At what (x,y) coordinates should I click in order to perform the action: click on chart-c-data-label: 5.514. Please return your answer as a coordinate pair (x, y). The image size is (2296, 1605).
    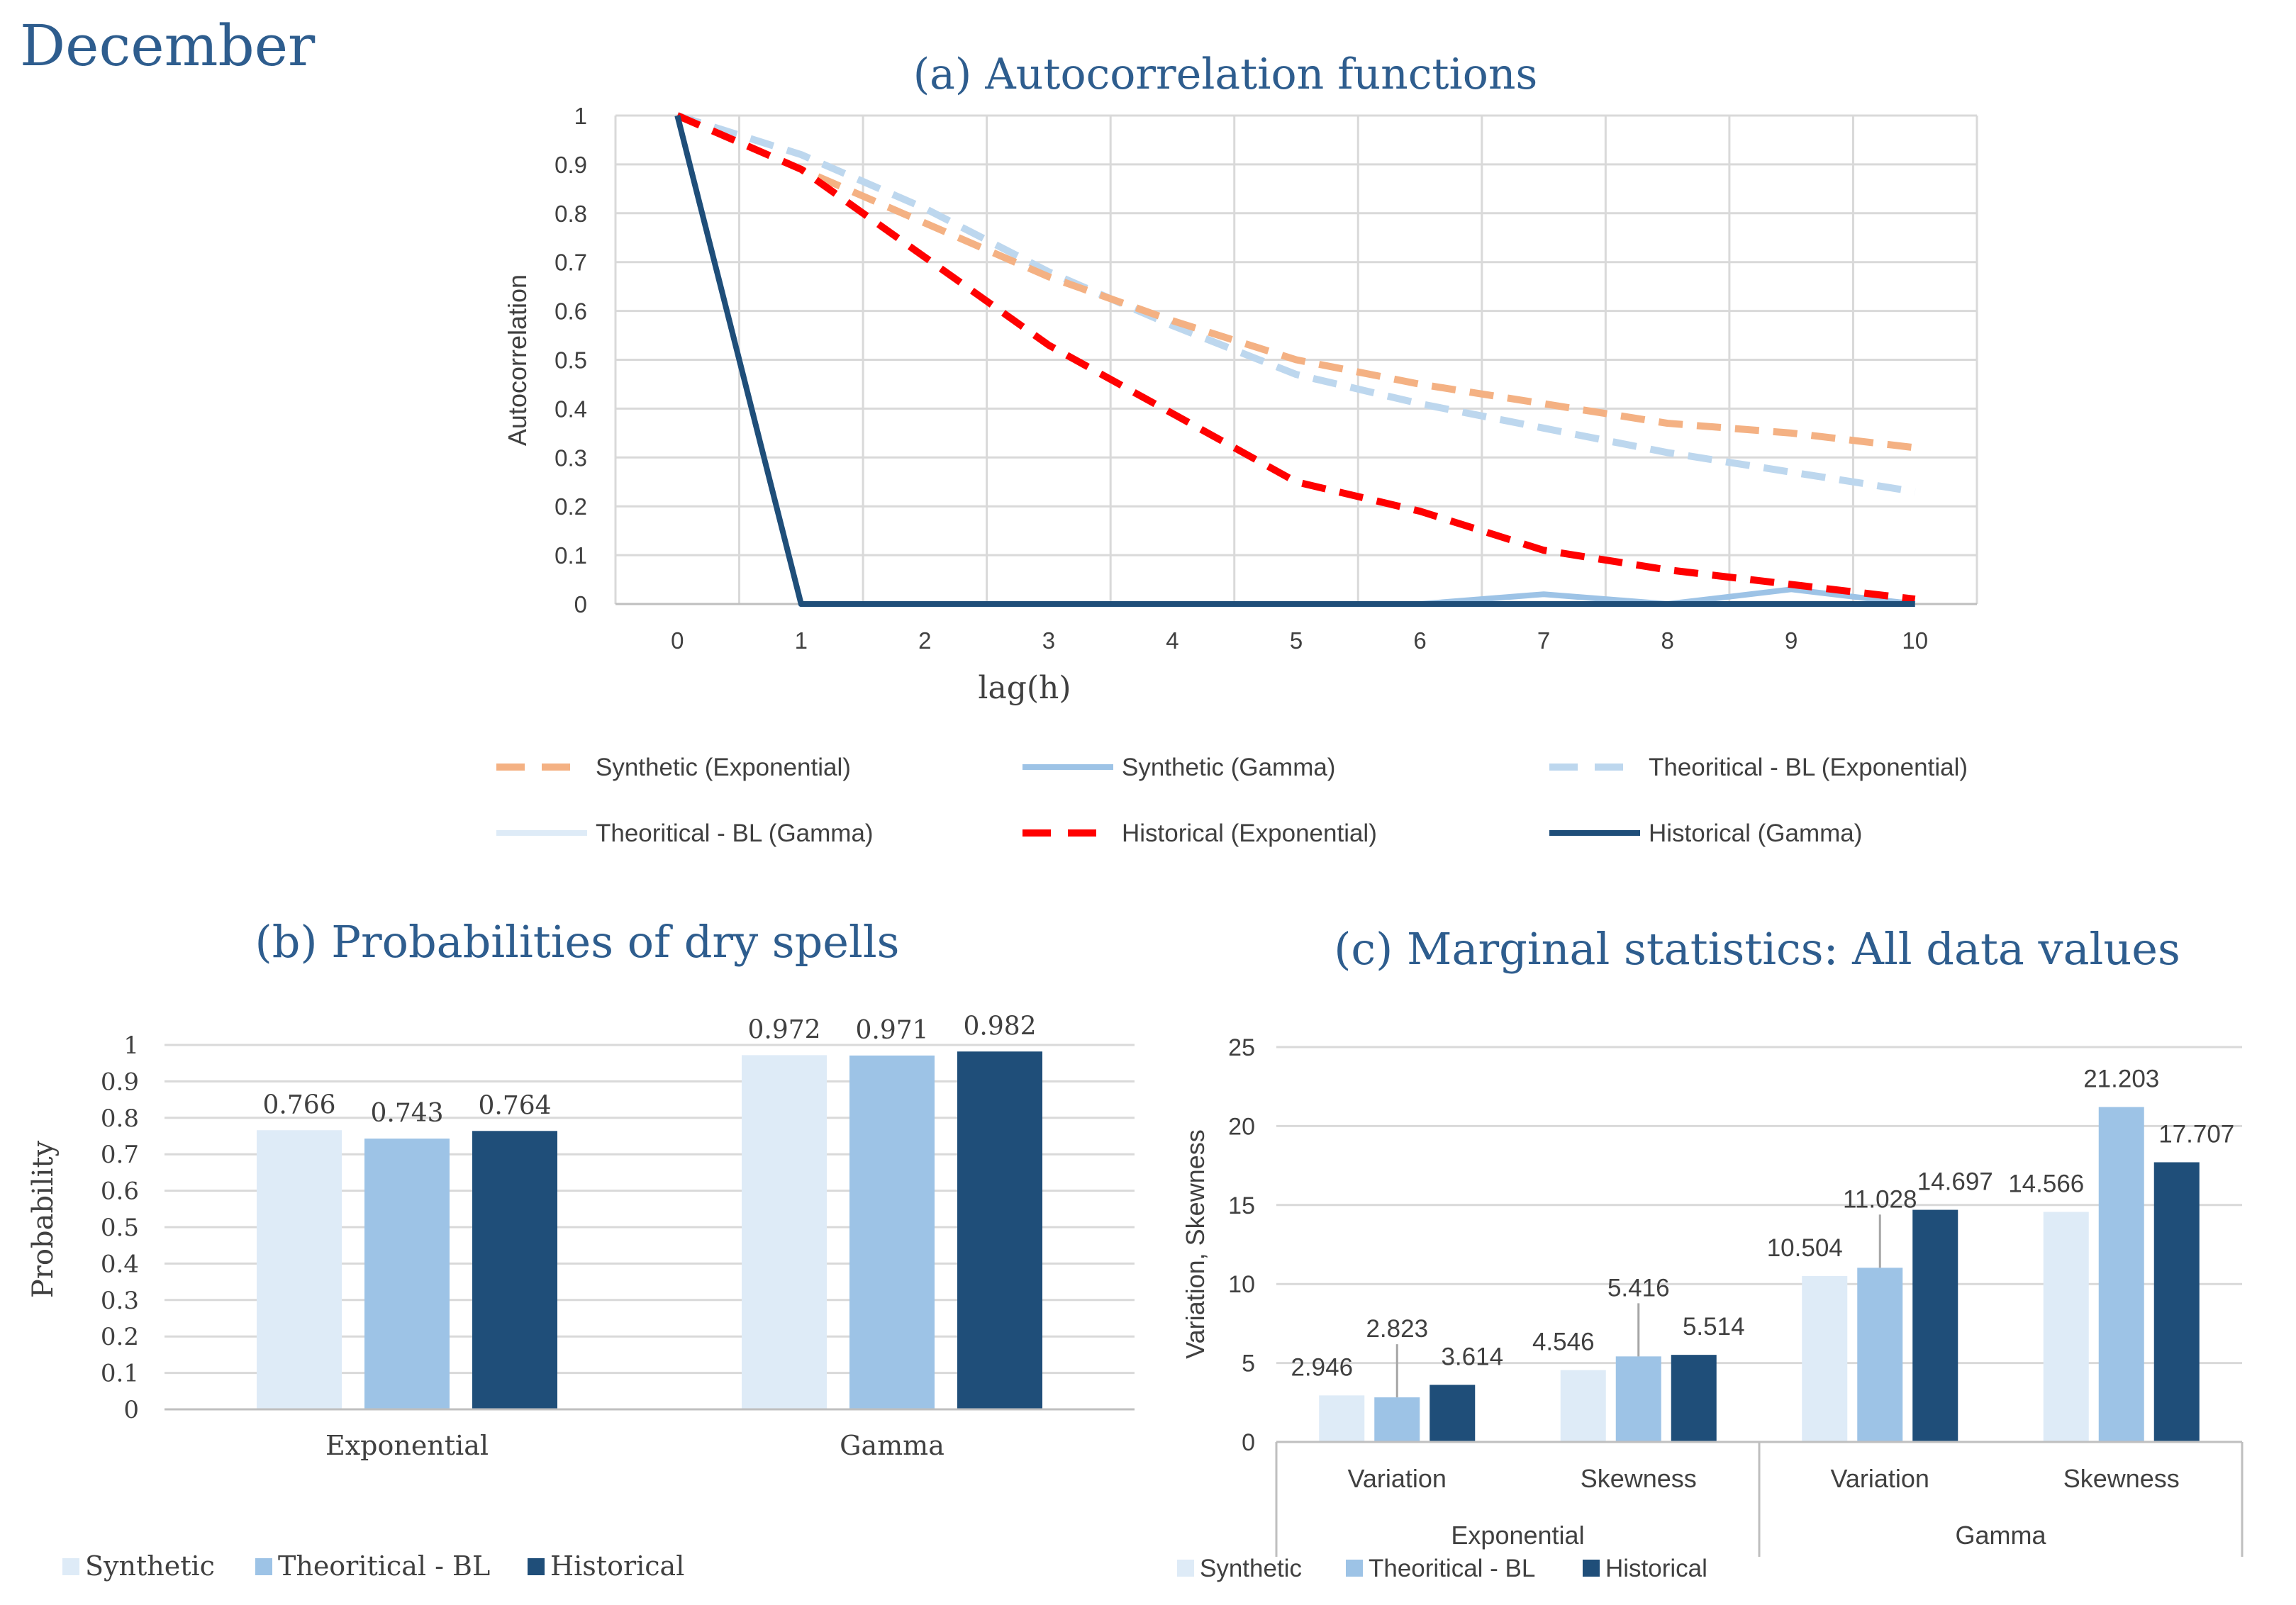
    Looking at the image, I should click on (1714, 1327).